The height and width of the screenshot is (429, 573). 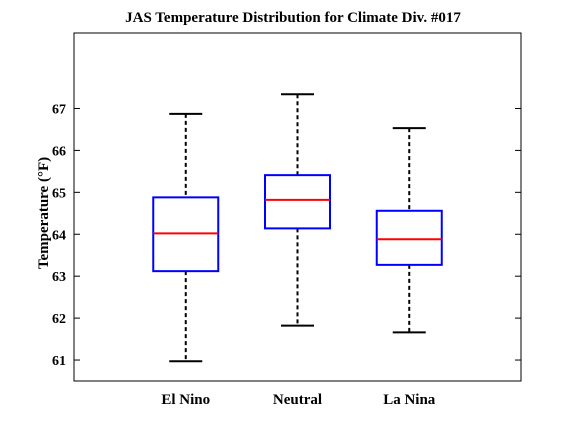 What do you see at coordinates (59, 235) in the screenshot?
I see `y-tick-label: 64` at bounding box center [59, 235].